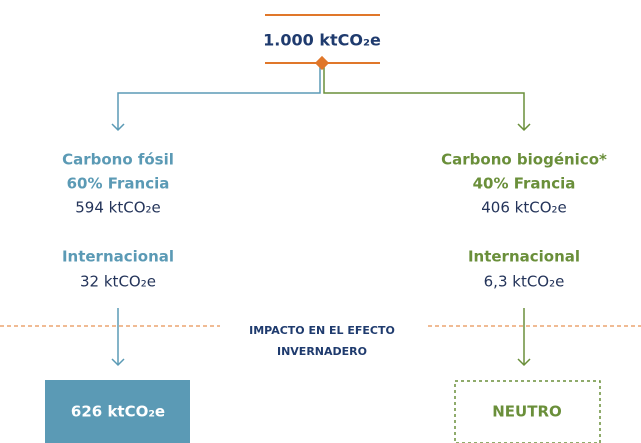  What do you see at coordinates (118, 282) in the screenshot?
I see `left-intl-value: 32 ktCO₂e` at bounding box center [118, 282].